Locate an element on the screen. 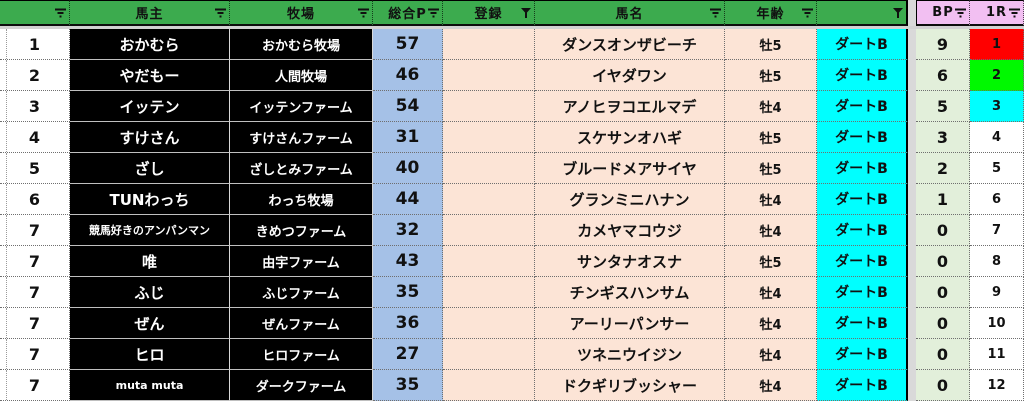 The image size is (1024, 401). owner-cell: 競馬好きのアンパンマン is located at coordinates (150, 230).